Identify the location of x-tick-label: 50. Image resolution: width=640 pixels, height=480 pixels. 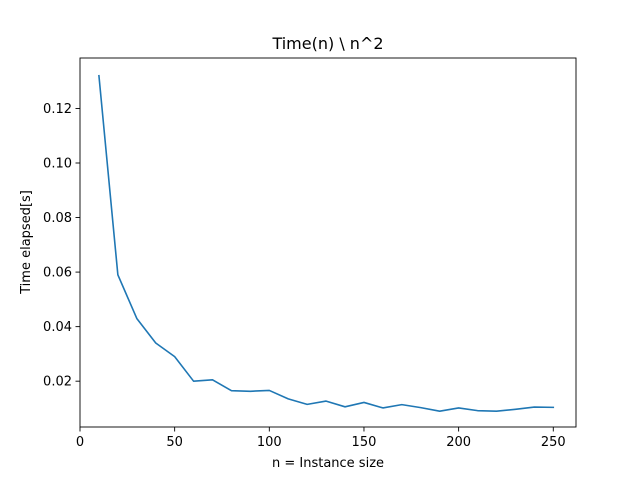
(174, 442).